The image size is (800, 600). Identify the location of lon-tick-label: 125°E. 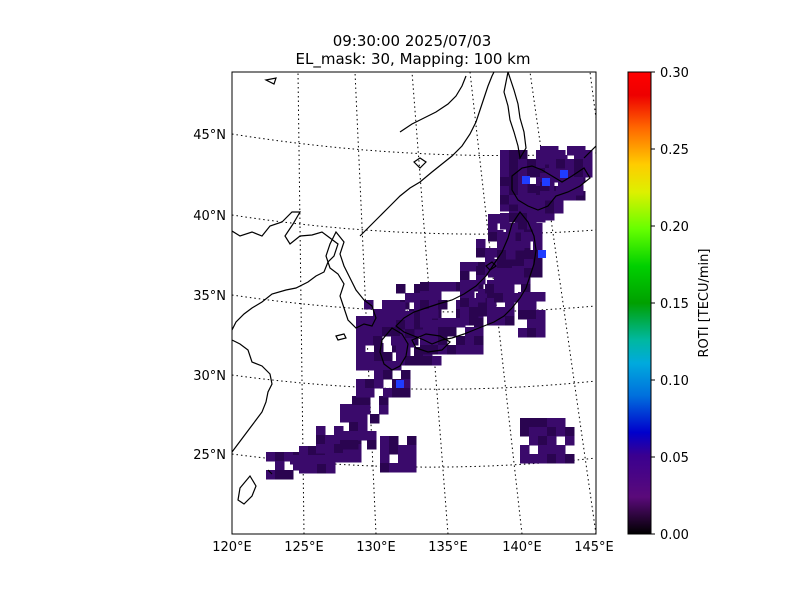
(304, 547).